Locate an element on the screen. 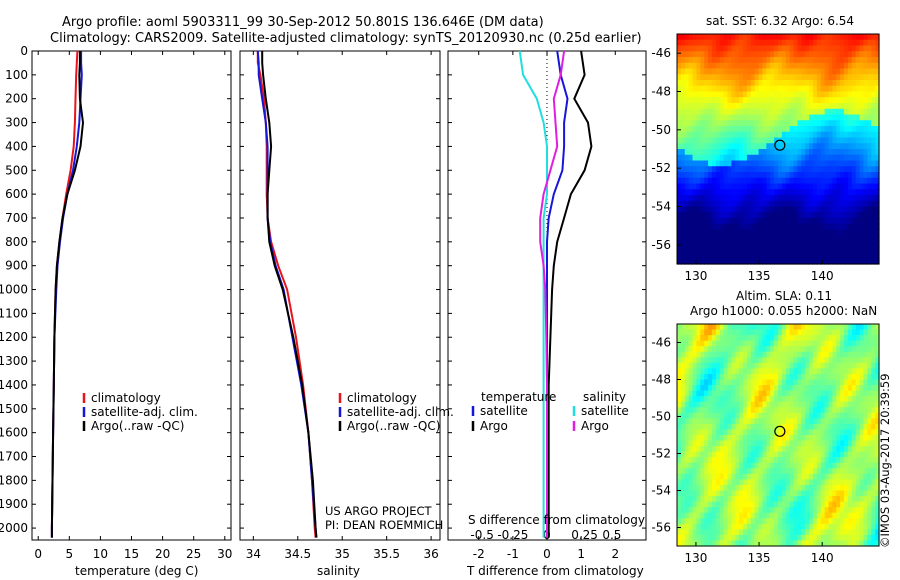 This screenshot has height=580, width=900. x-tick-label: -1 is located at coordinates (513, 554).